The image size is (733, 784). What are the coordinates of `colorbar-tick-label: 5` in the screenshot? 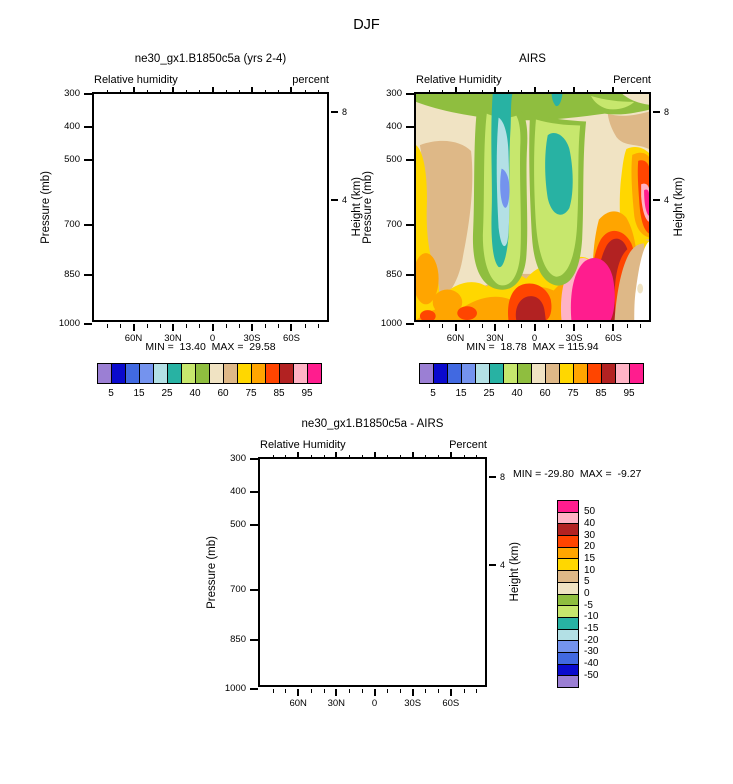 It's located at (433, 393).